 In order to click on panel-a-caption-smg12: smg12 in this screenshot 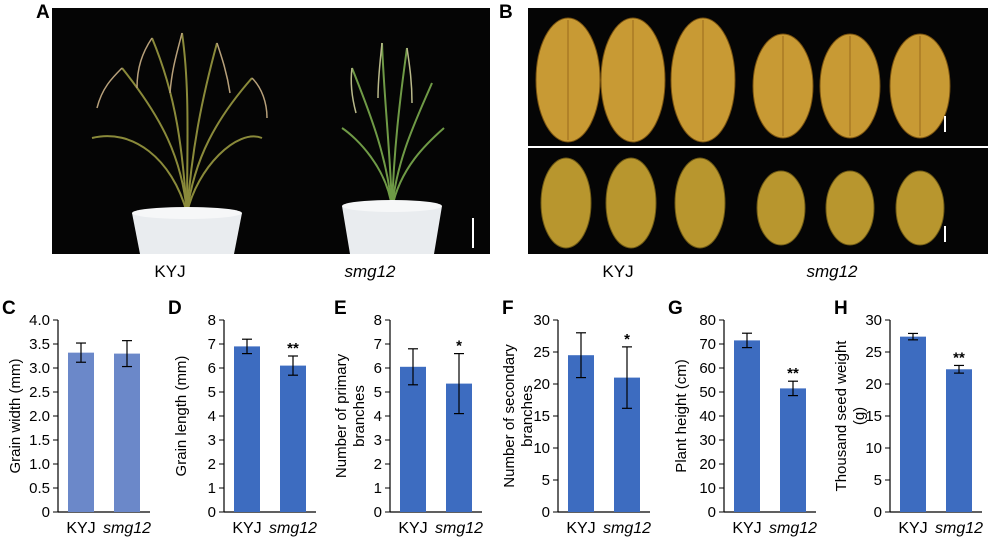, I will do `click(370, 271)`.